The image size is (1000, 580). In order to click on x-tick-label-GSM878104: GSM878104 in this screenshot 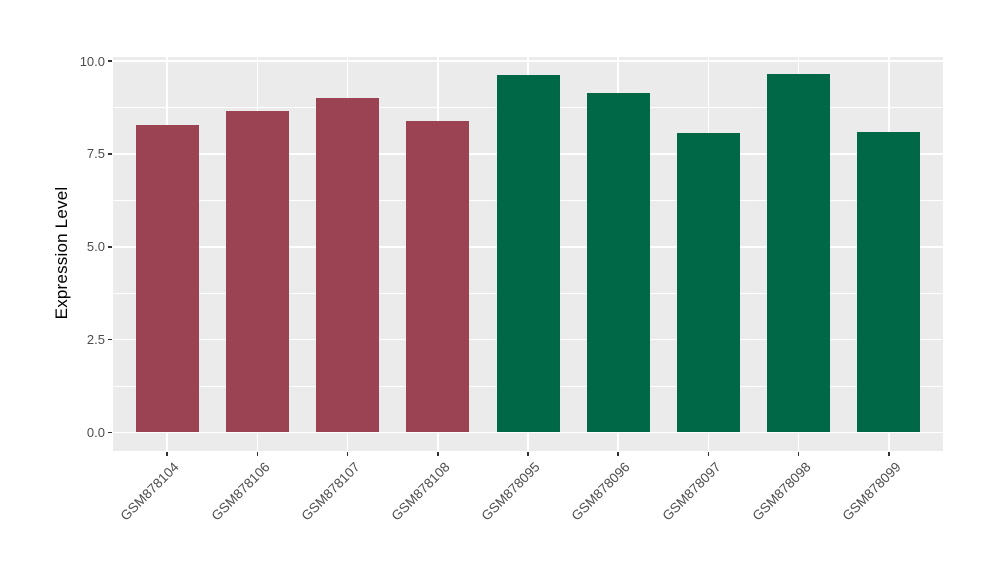, I will do `click(150, 491)`.